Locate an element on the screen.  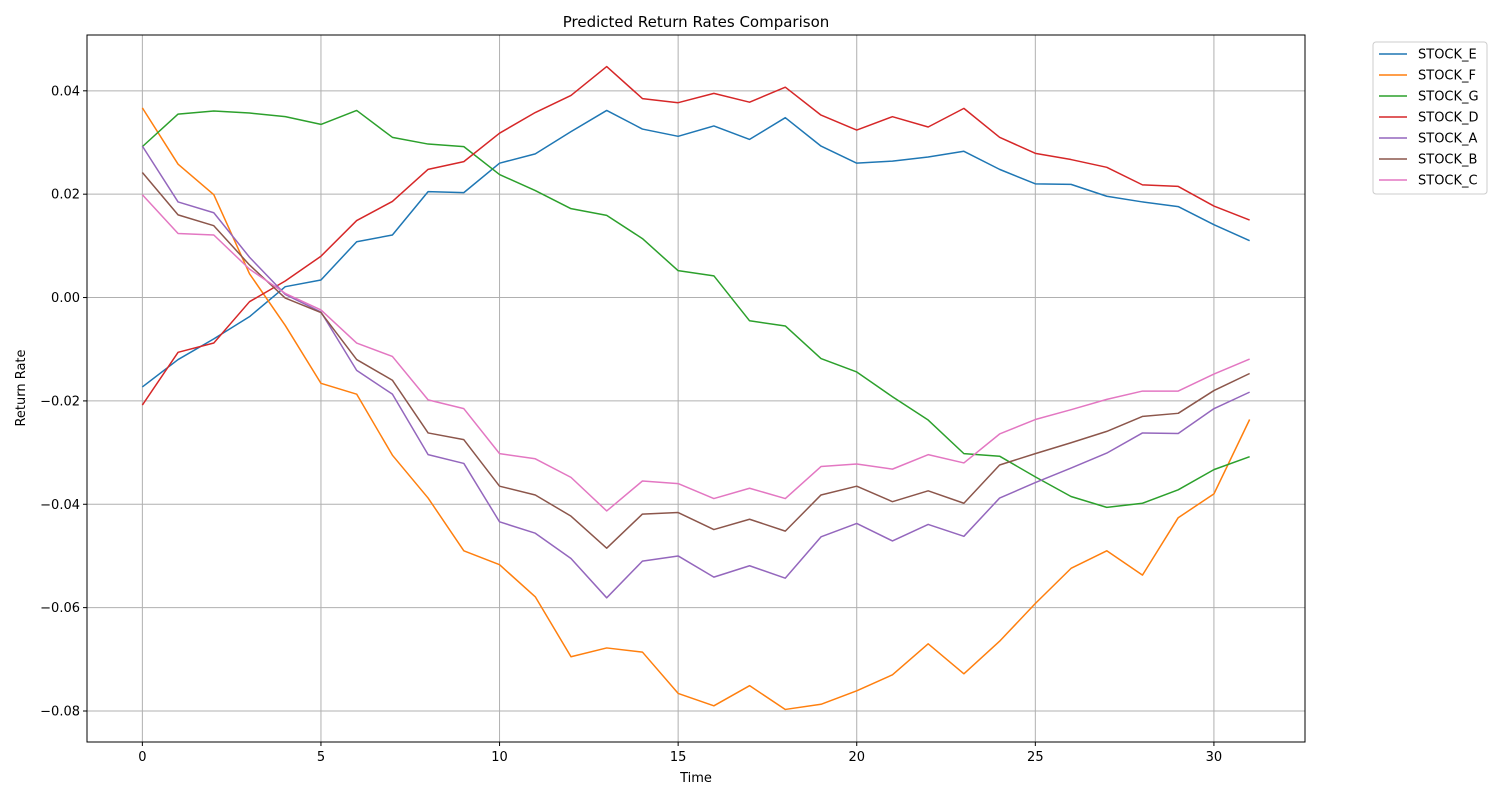
y-tick-label: −0.06 is located at coordinates (60, 608).